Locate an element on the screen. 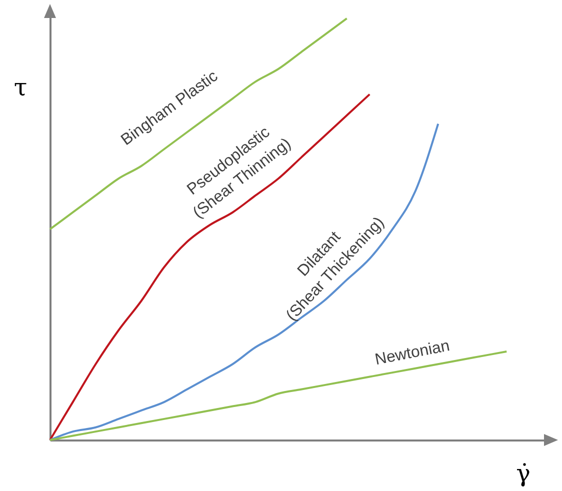  y-axis-title: τ is located at coordinates (21, 88).